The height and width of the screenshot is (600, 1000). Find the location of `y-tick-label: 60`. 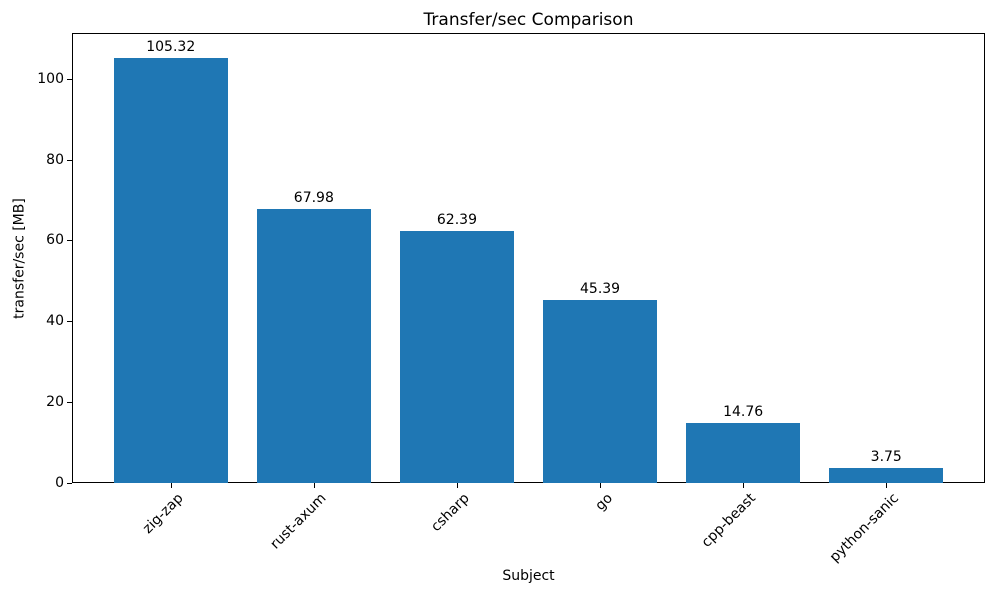

y-tick-label: 60 is located at coordinates (55, 240).